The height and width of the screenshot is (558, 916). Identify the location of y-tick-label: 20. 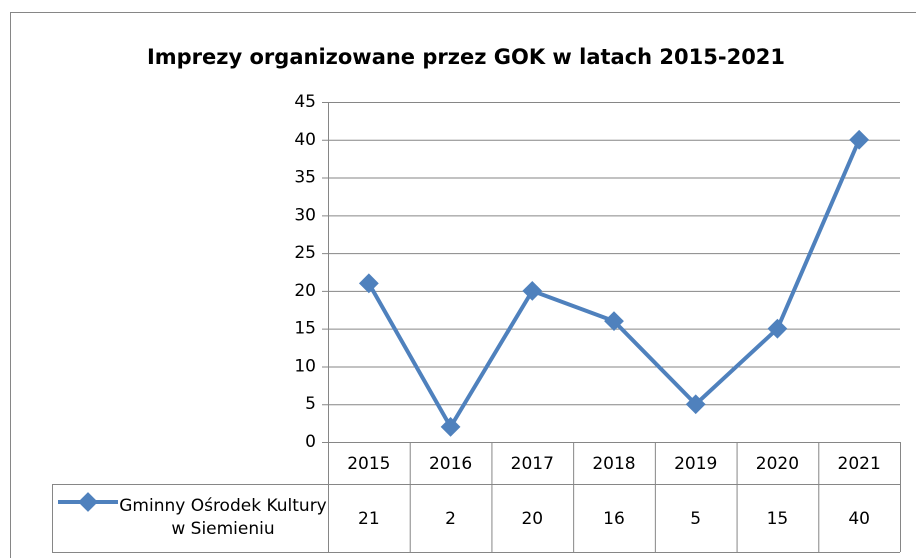
(305, 291).